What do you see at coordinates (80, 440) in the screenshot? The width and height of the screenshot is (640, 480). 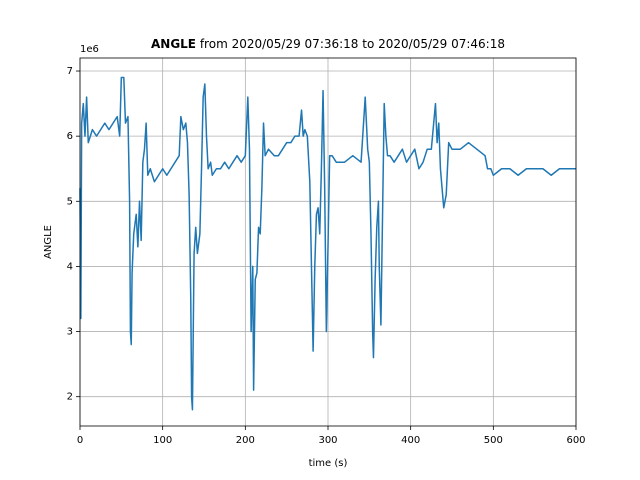 I see `x-tick-label: 0` at bounding box center [80, 440].